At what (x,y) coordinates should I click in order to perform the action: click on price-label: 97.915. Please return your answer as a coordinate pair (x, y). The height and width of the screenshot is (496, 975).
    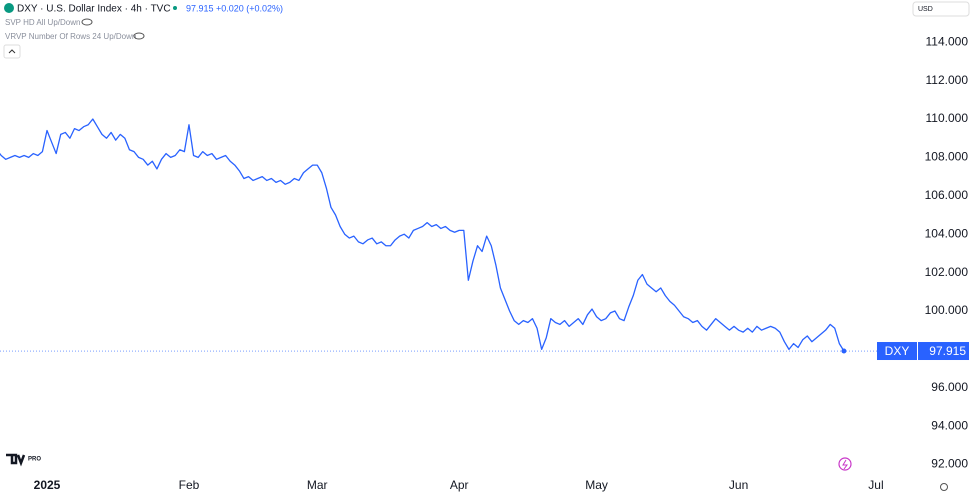
    Looking at the image, I should click on (947, 351).